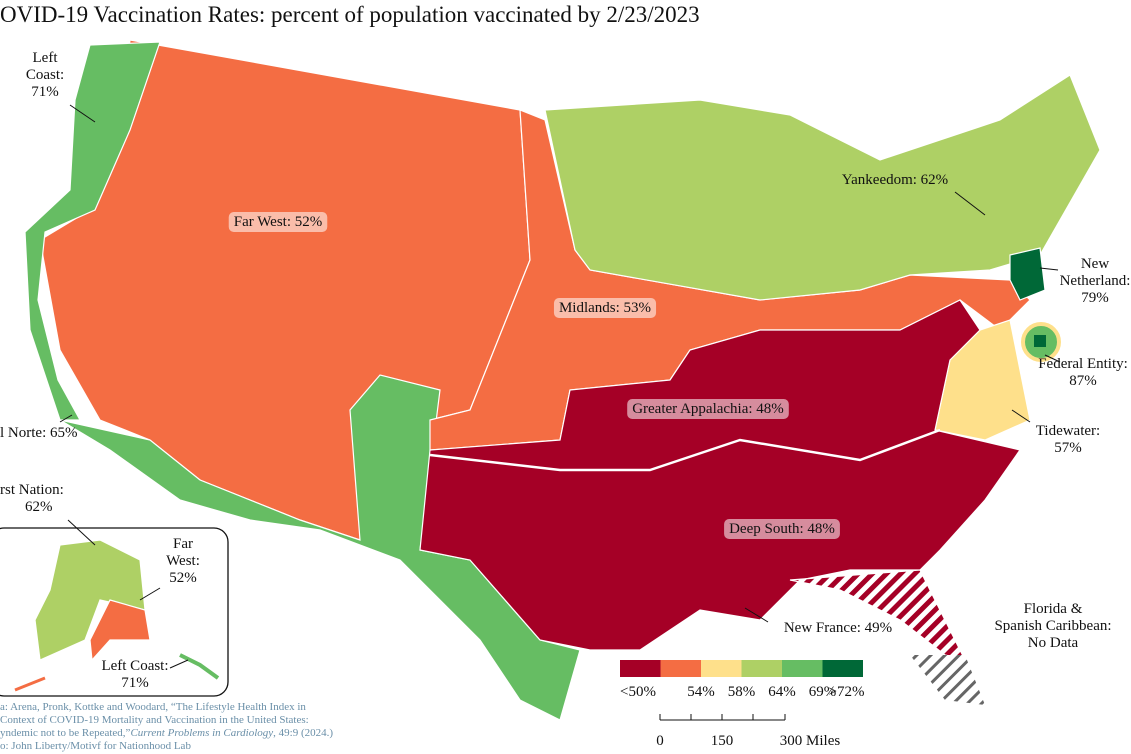 The width and height of the screenshot is (1131, 754). I want to click on legend: <50% 54% 58% 64% 69%>72%, so click(742, 680).